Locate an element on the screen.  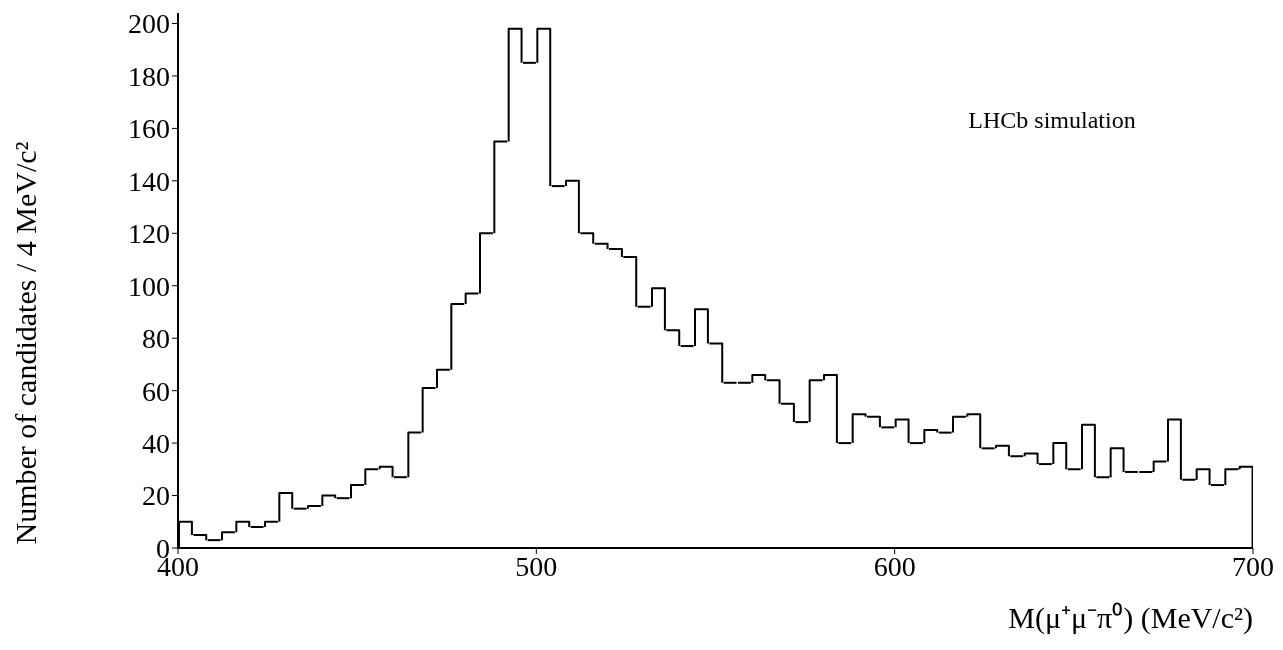
y-tick-label: 20 is located at coordinates (156, 496).